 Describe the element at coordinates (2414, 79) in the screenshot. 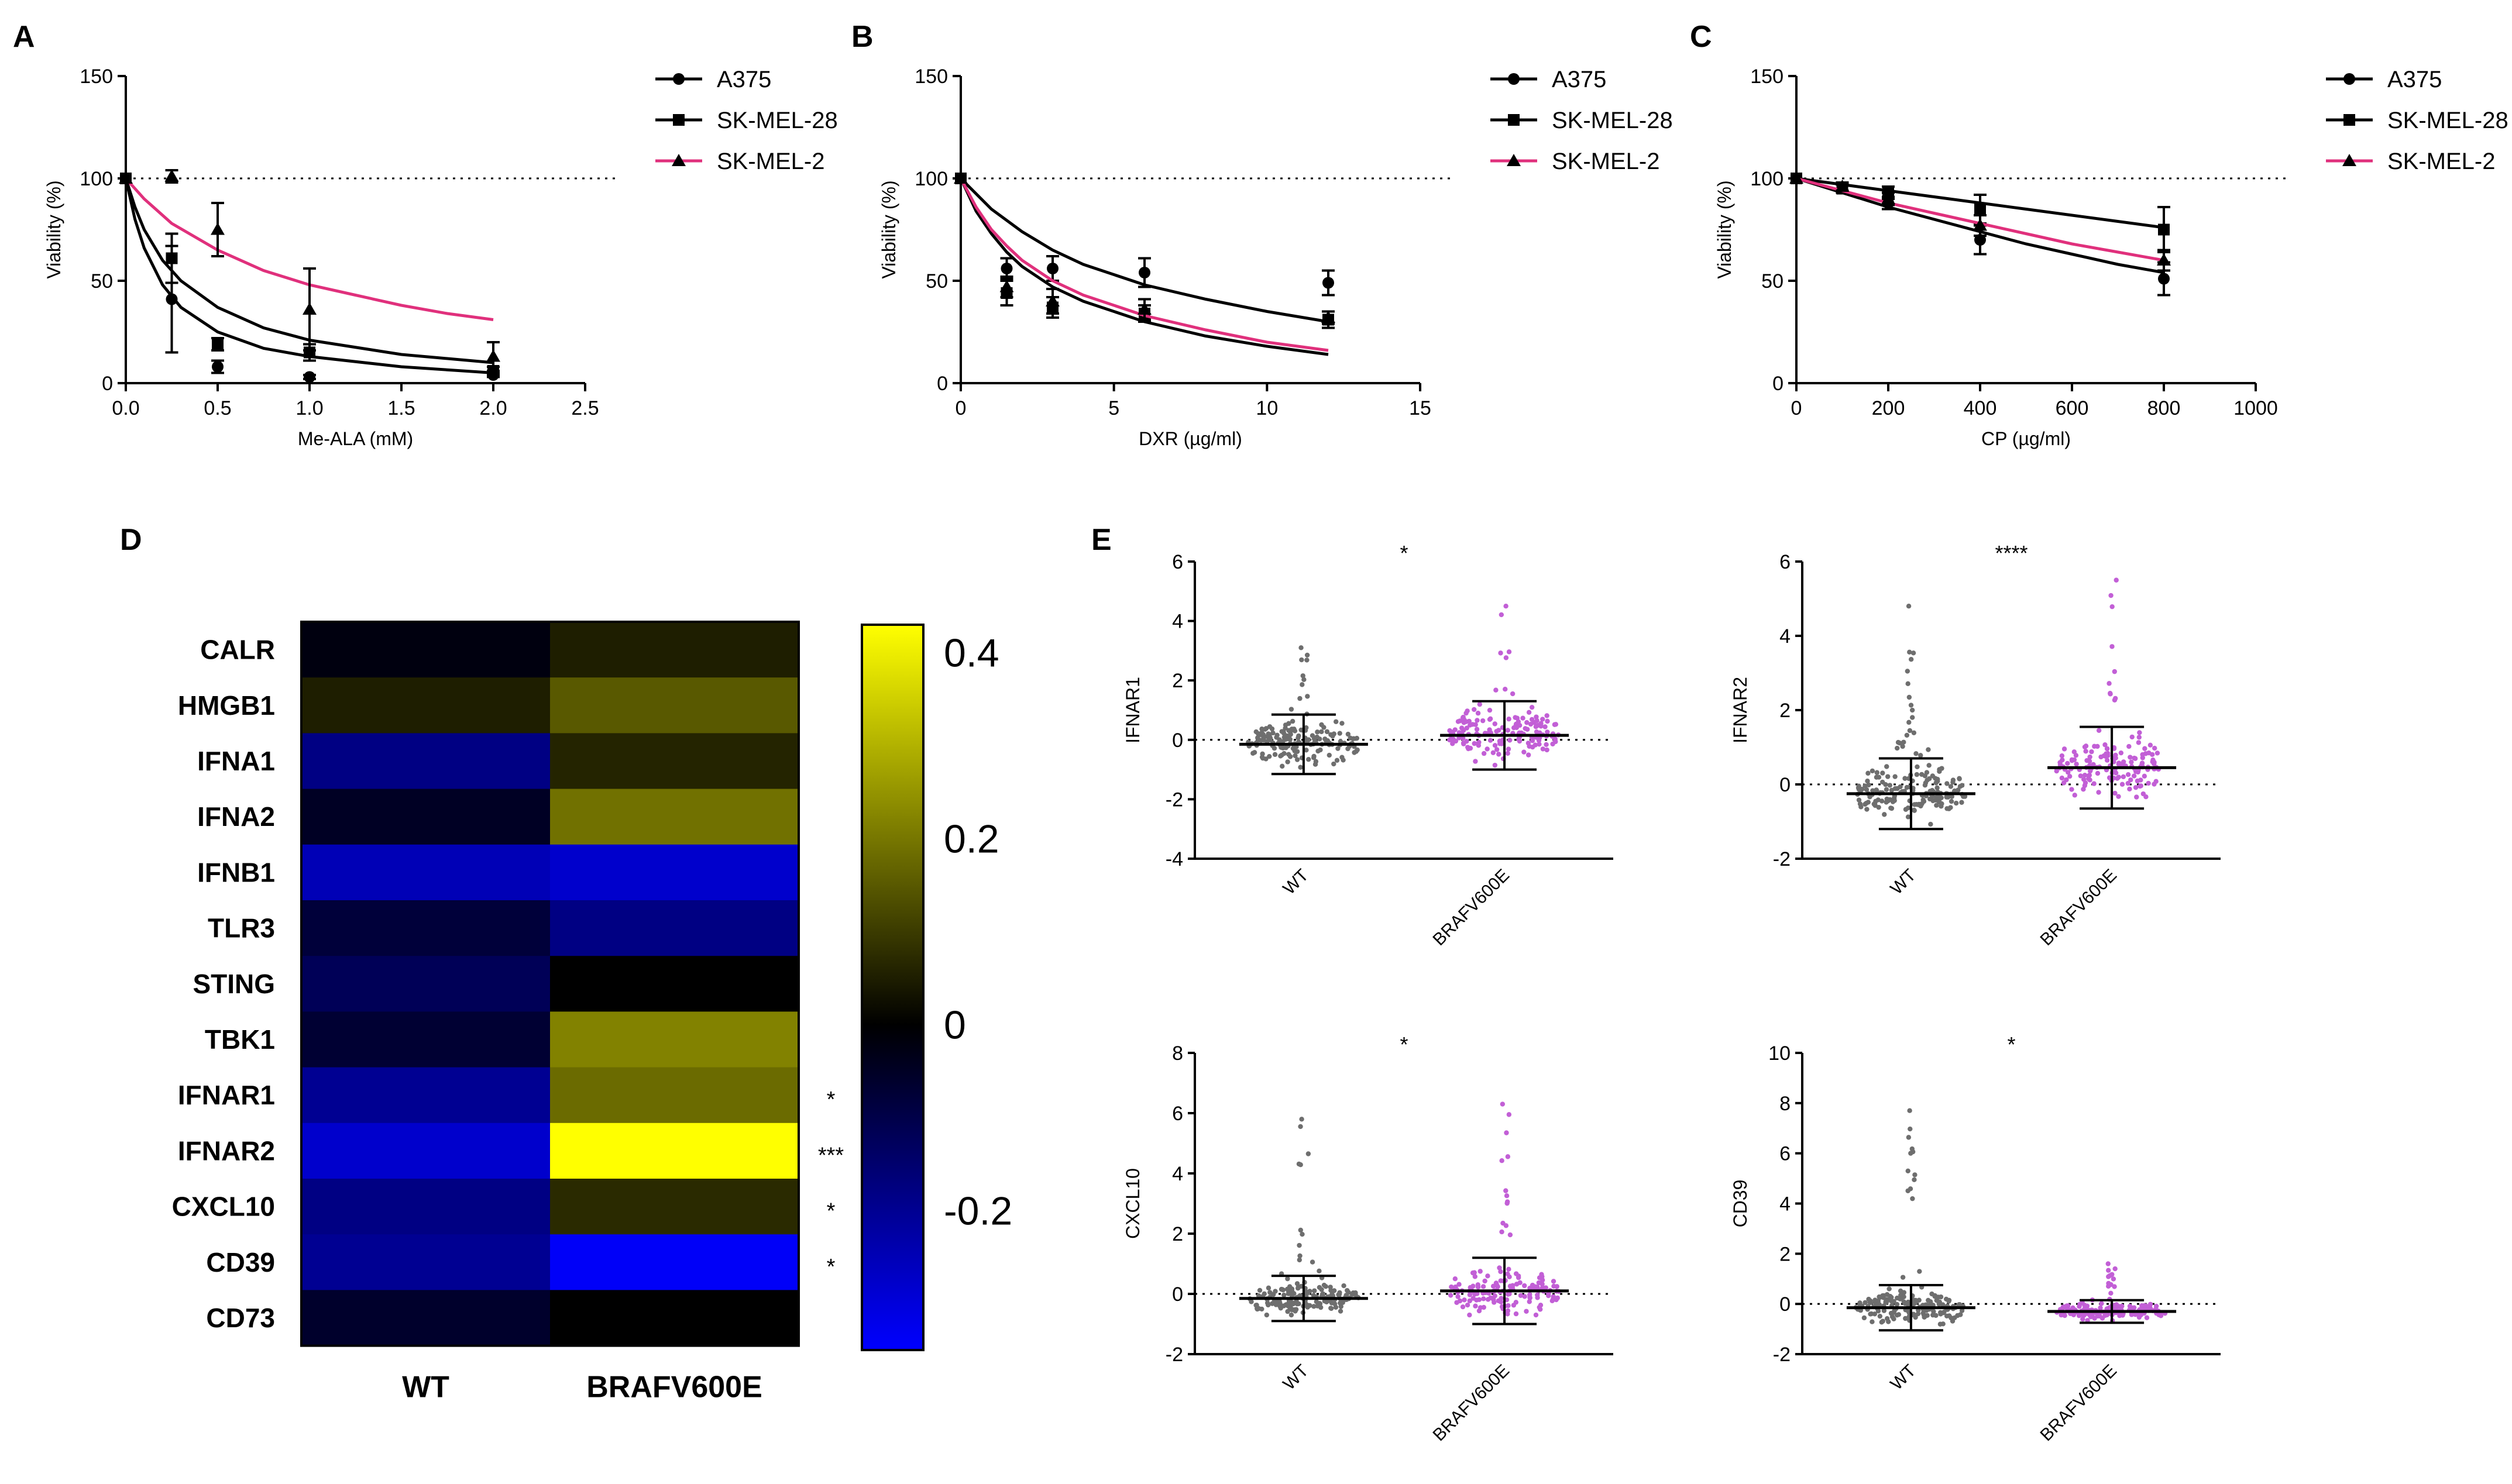

I see `legend-label: A375` at that location.